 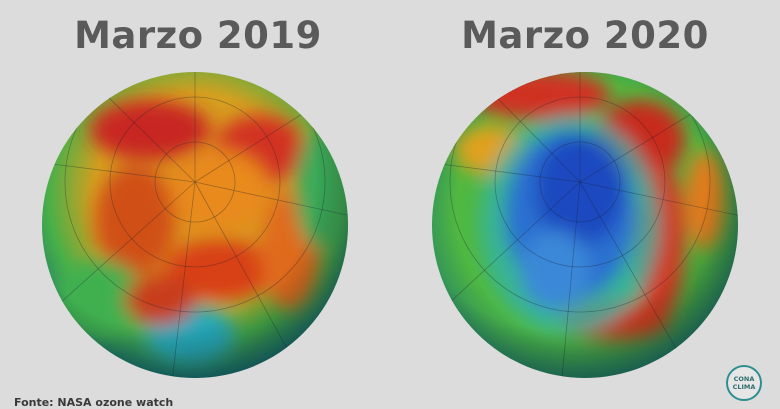 I want to click on conaclima-logo: CONA CLIMA, so click(x=744, y=383).